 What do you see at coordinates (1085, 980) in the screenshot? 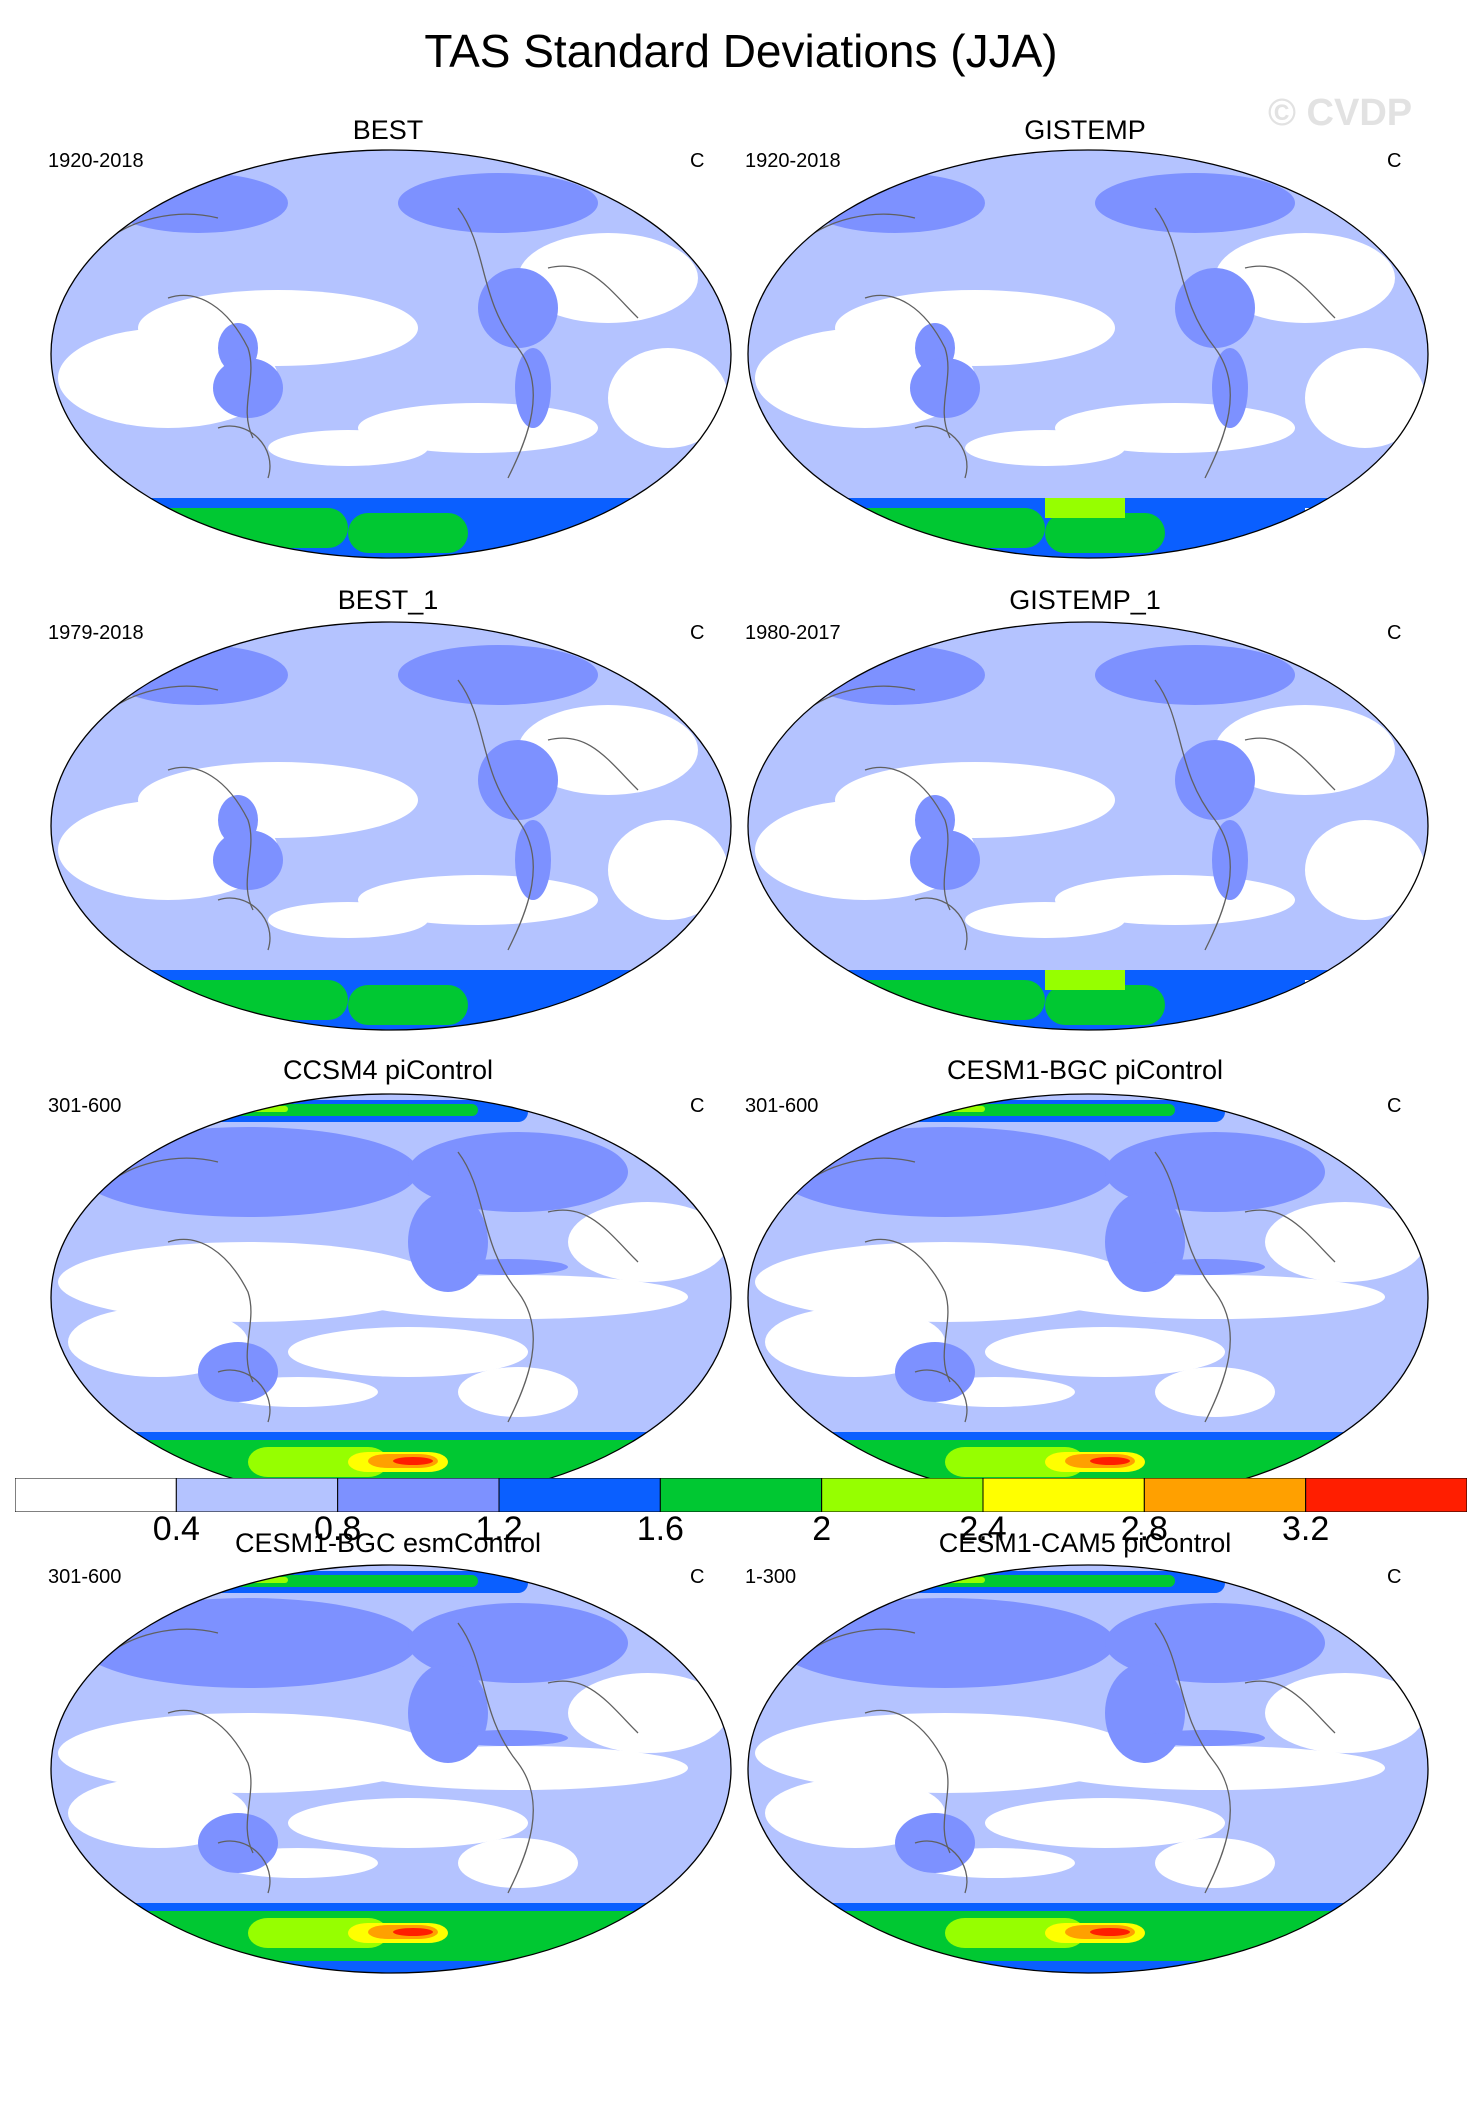
I see `antarctic-peninsula-area` at bounding box center [1085, 980].